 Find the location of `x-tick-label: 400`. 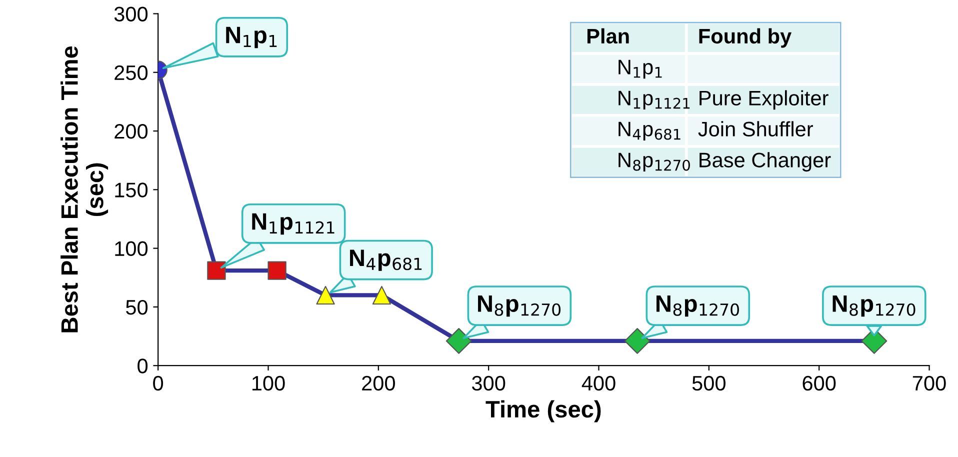

x-tick-label: 400 is located at coordinates (599, 383).